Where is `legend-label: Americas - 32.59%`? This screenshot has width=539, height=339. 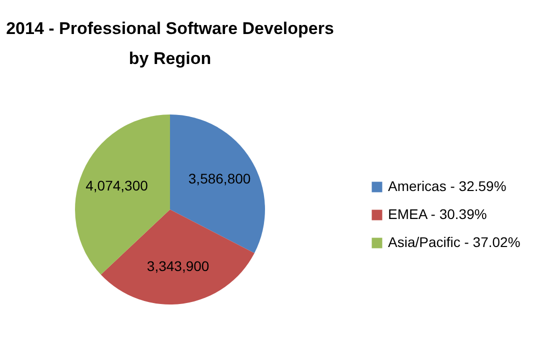 legend-label: Americas - 32.59% is located at coordinates (447, 186).